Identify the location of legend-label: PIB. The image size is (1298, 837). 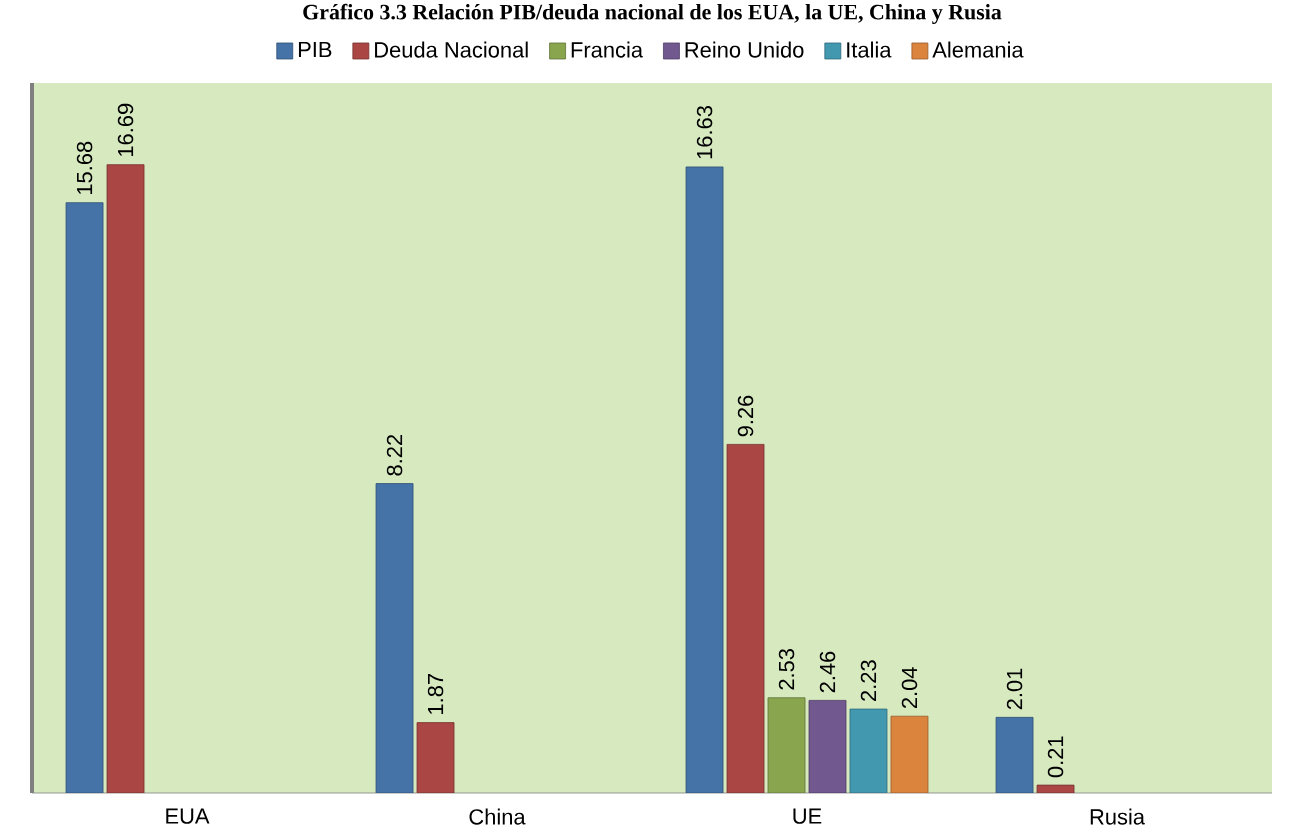
(315, 49).